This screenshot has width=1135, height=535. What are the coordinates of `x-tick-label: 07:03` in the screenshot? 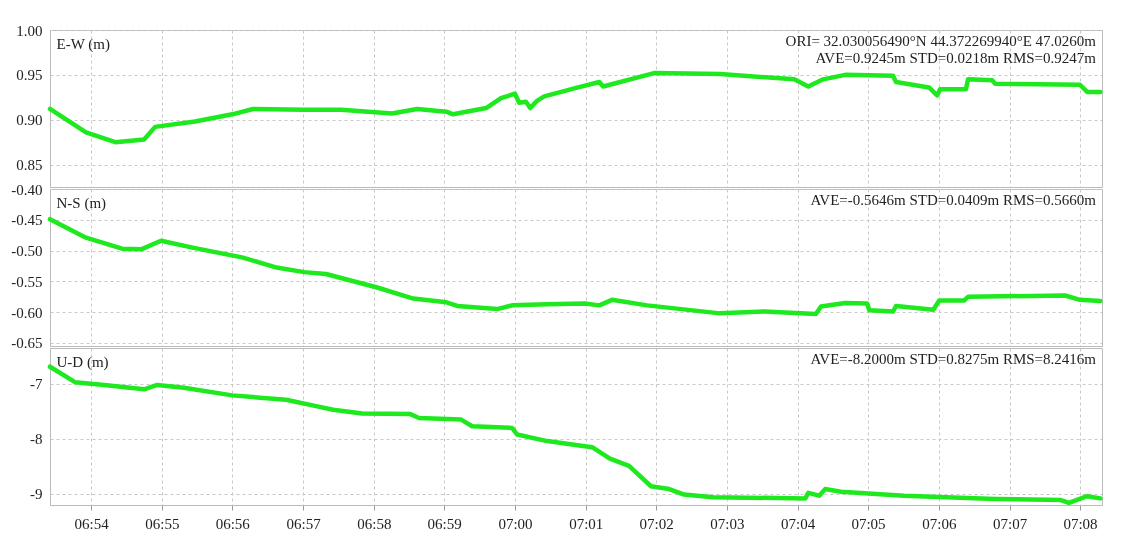 It's located at (727, 523).